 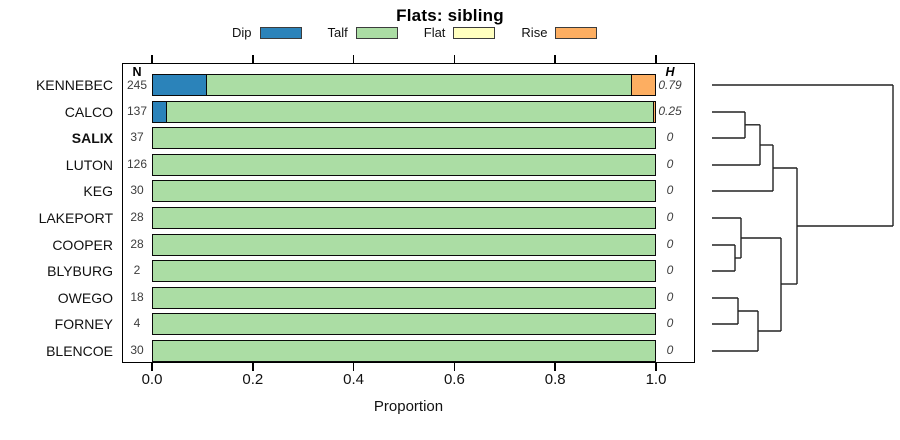 I want to click on bar-row-lakeport, so click(x=404, y=218).